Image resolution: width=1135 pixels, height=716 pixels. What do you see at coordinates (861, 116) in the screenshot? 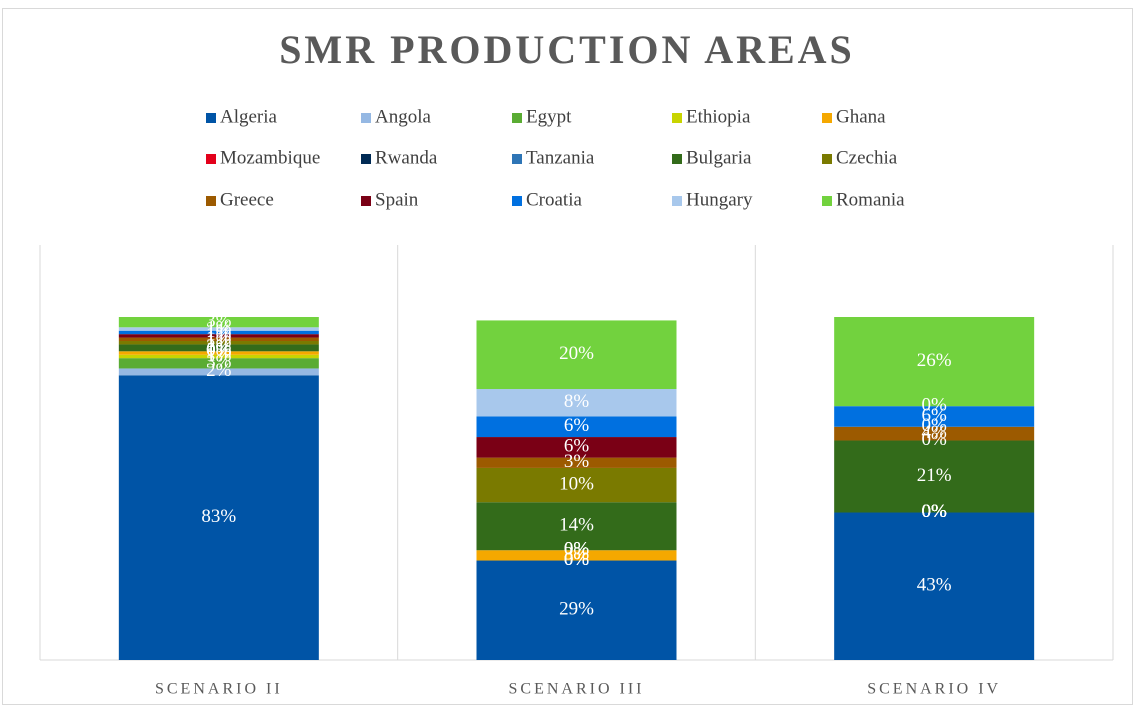
I see `legend-label: Ghana` at bounding box center [861, 116].